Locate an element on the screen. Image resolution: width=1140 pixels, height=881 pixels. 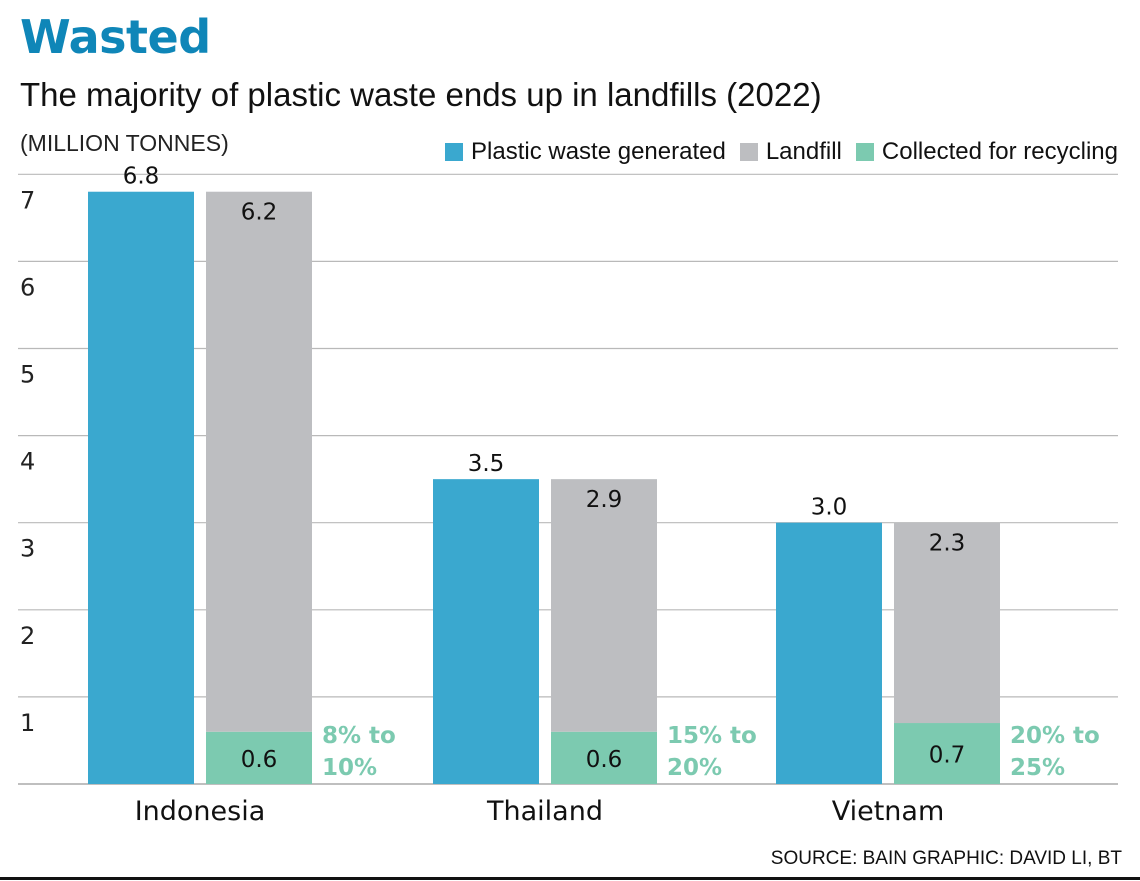
y-tick-label: 2 is located at coordinates (27, 636).